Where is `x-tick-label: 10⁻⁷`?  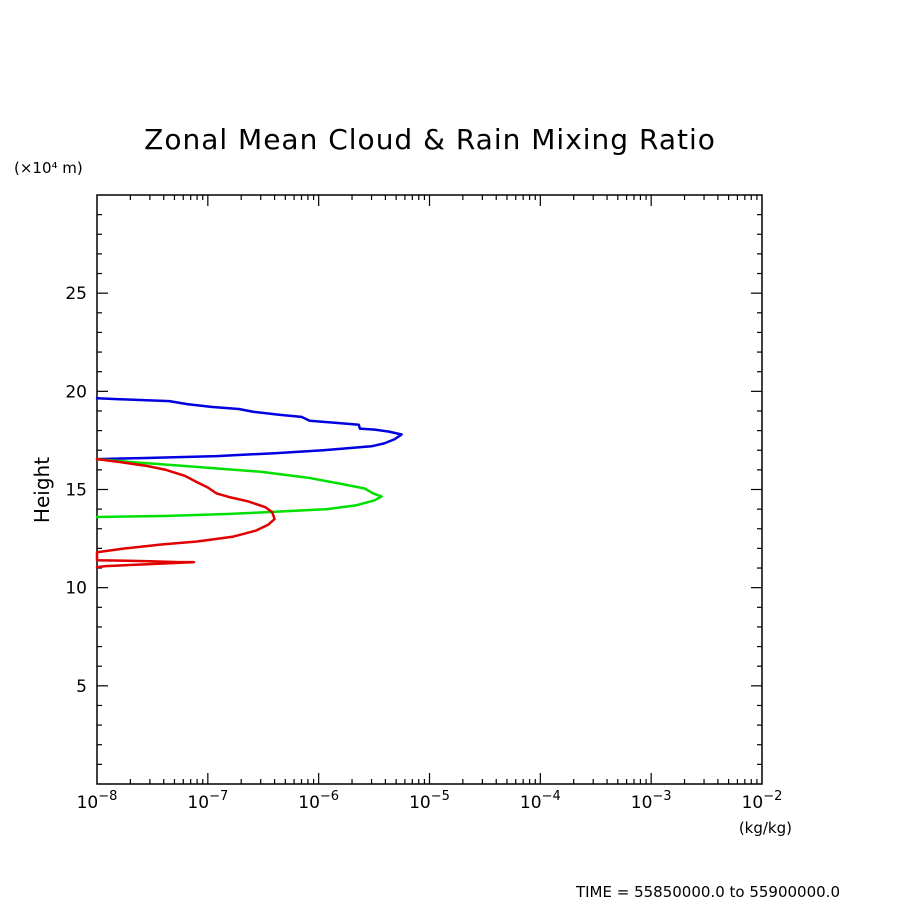
x-tick-label: 10⁻⁷ is located at coordinates (207, 801).